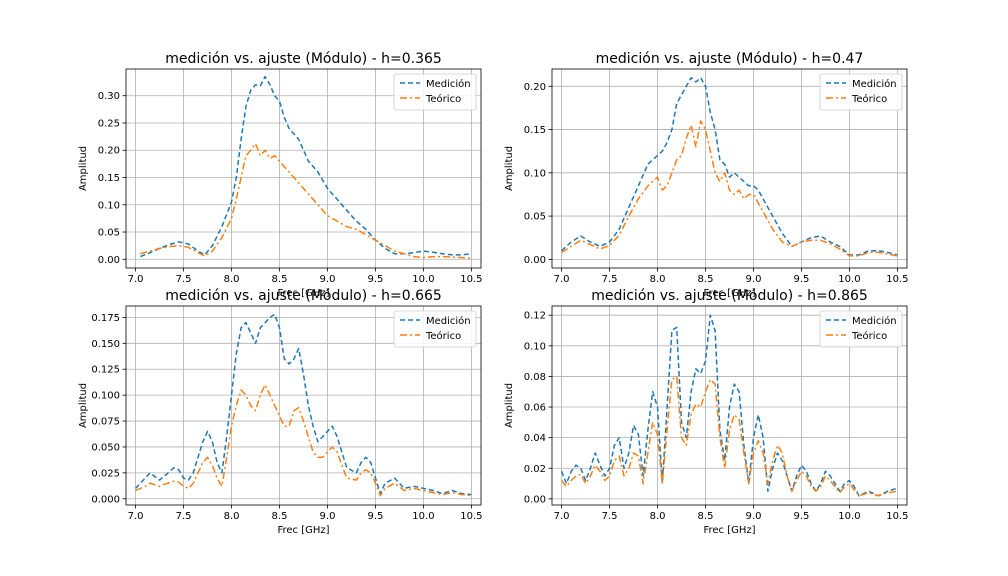 Image resolution: width=1008 pixels, height=576 pixels. What do you see at coordinates (535, 377) in the screenshot?
I see `y-tick-label: 0.08` at bounding box center [535, 377].